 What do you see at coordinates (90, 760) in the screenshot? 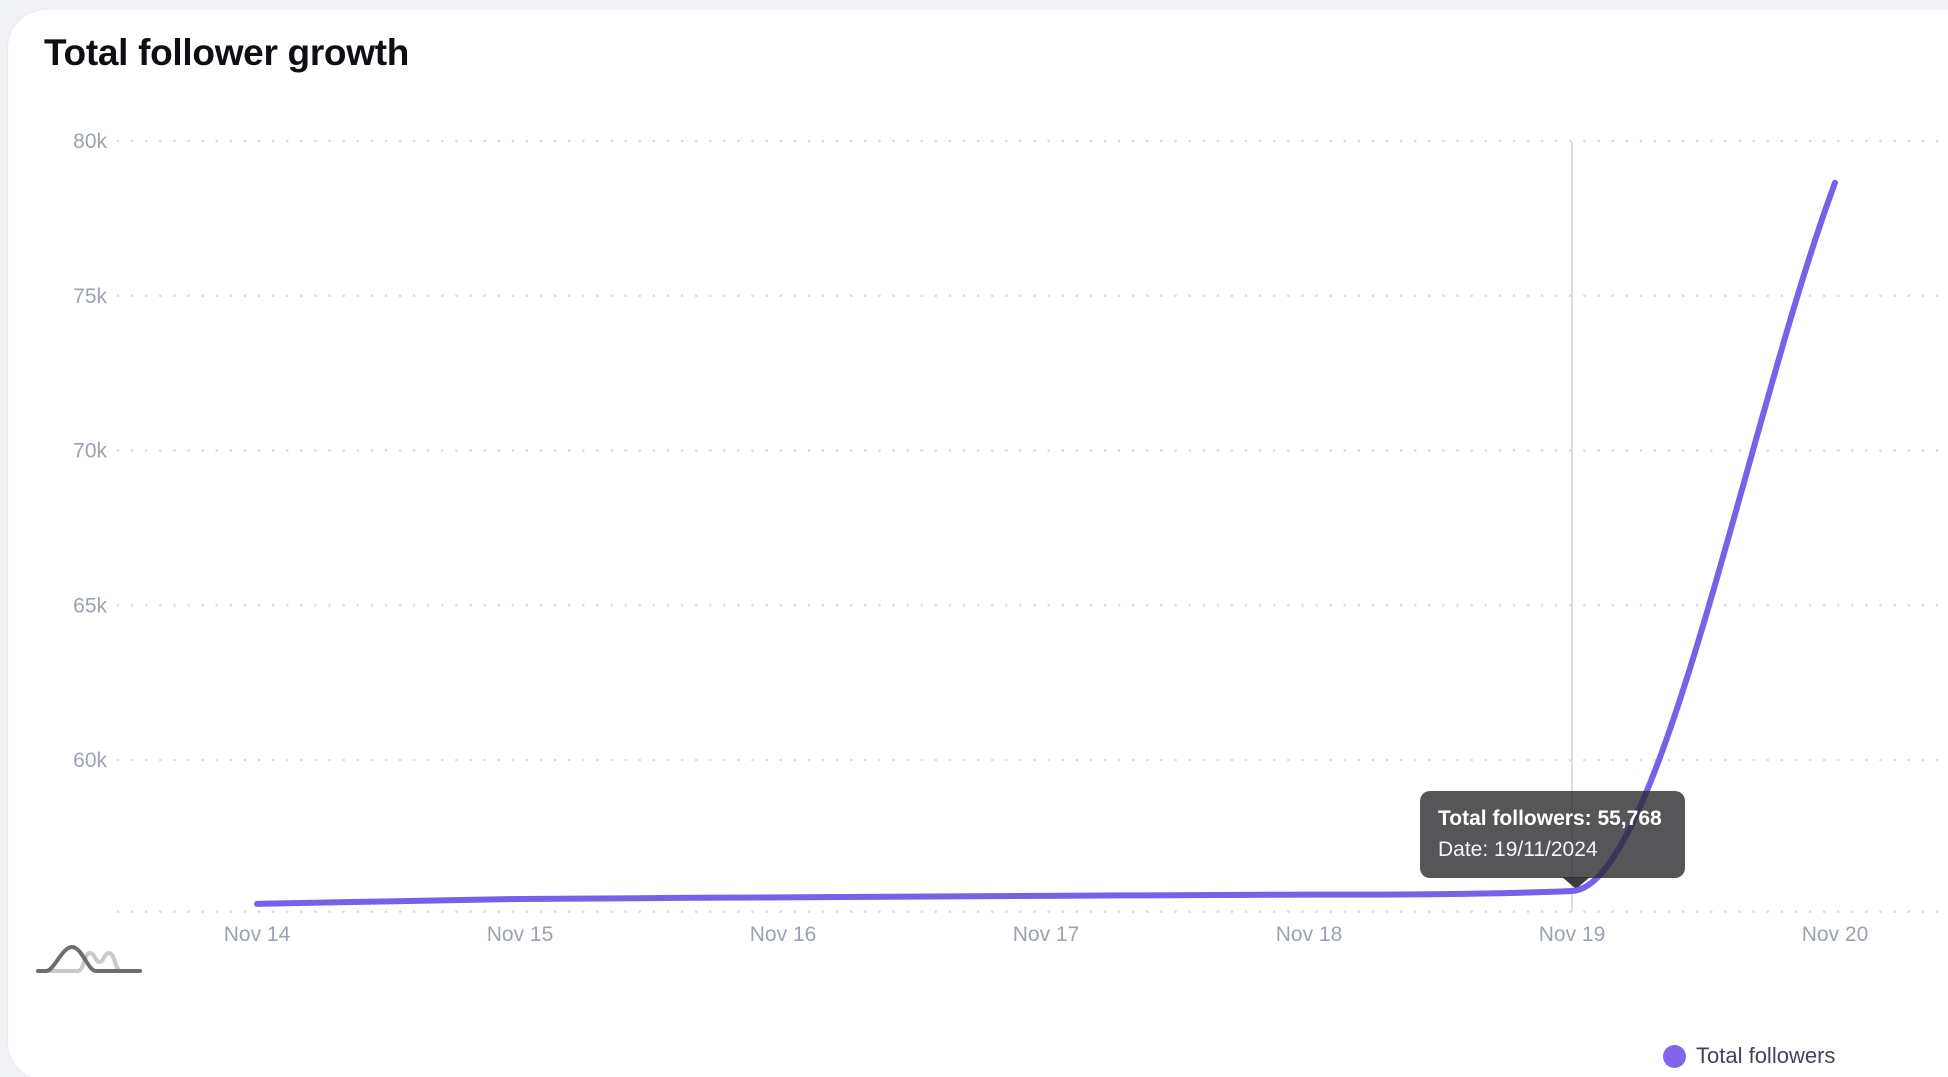
I see `y-axis-tick-label: 60k` at bounding box center [90, 760].